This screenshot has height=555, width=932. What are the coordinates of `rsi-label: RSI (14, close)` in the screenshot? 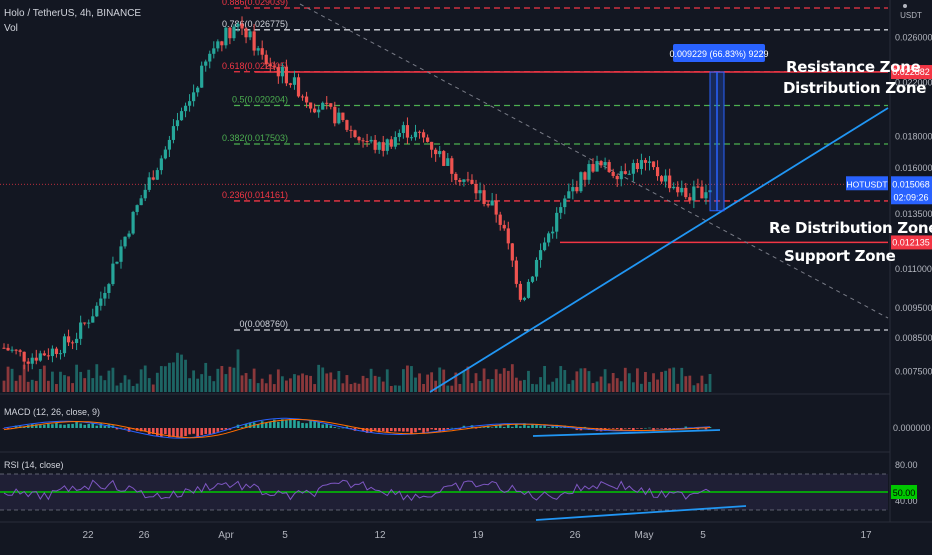 It's located at (34, 465).